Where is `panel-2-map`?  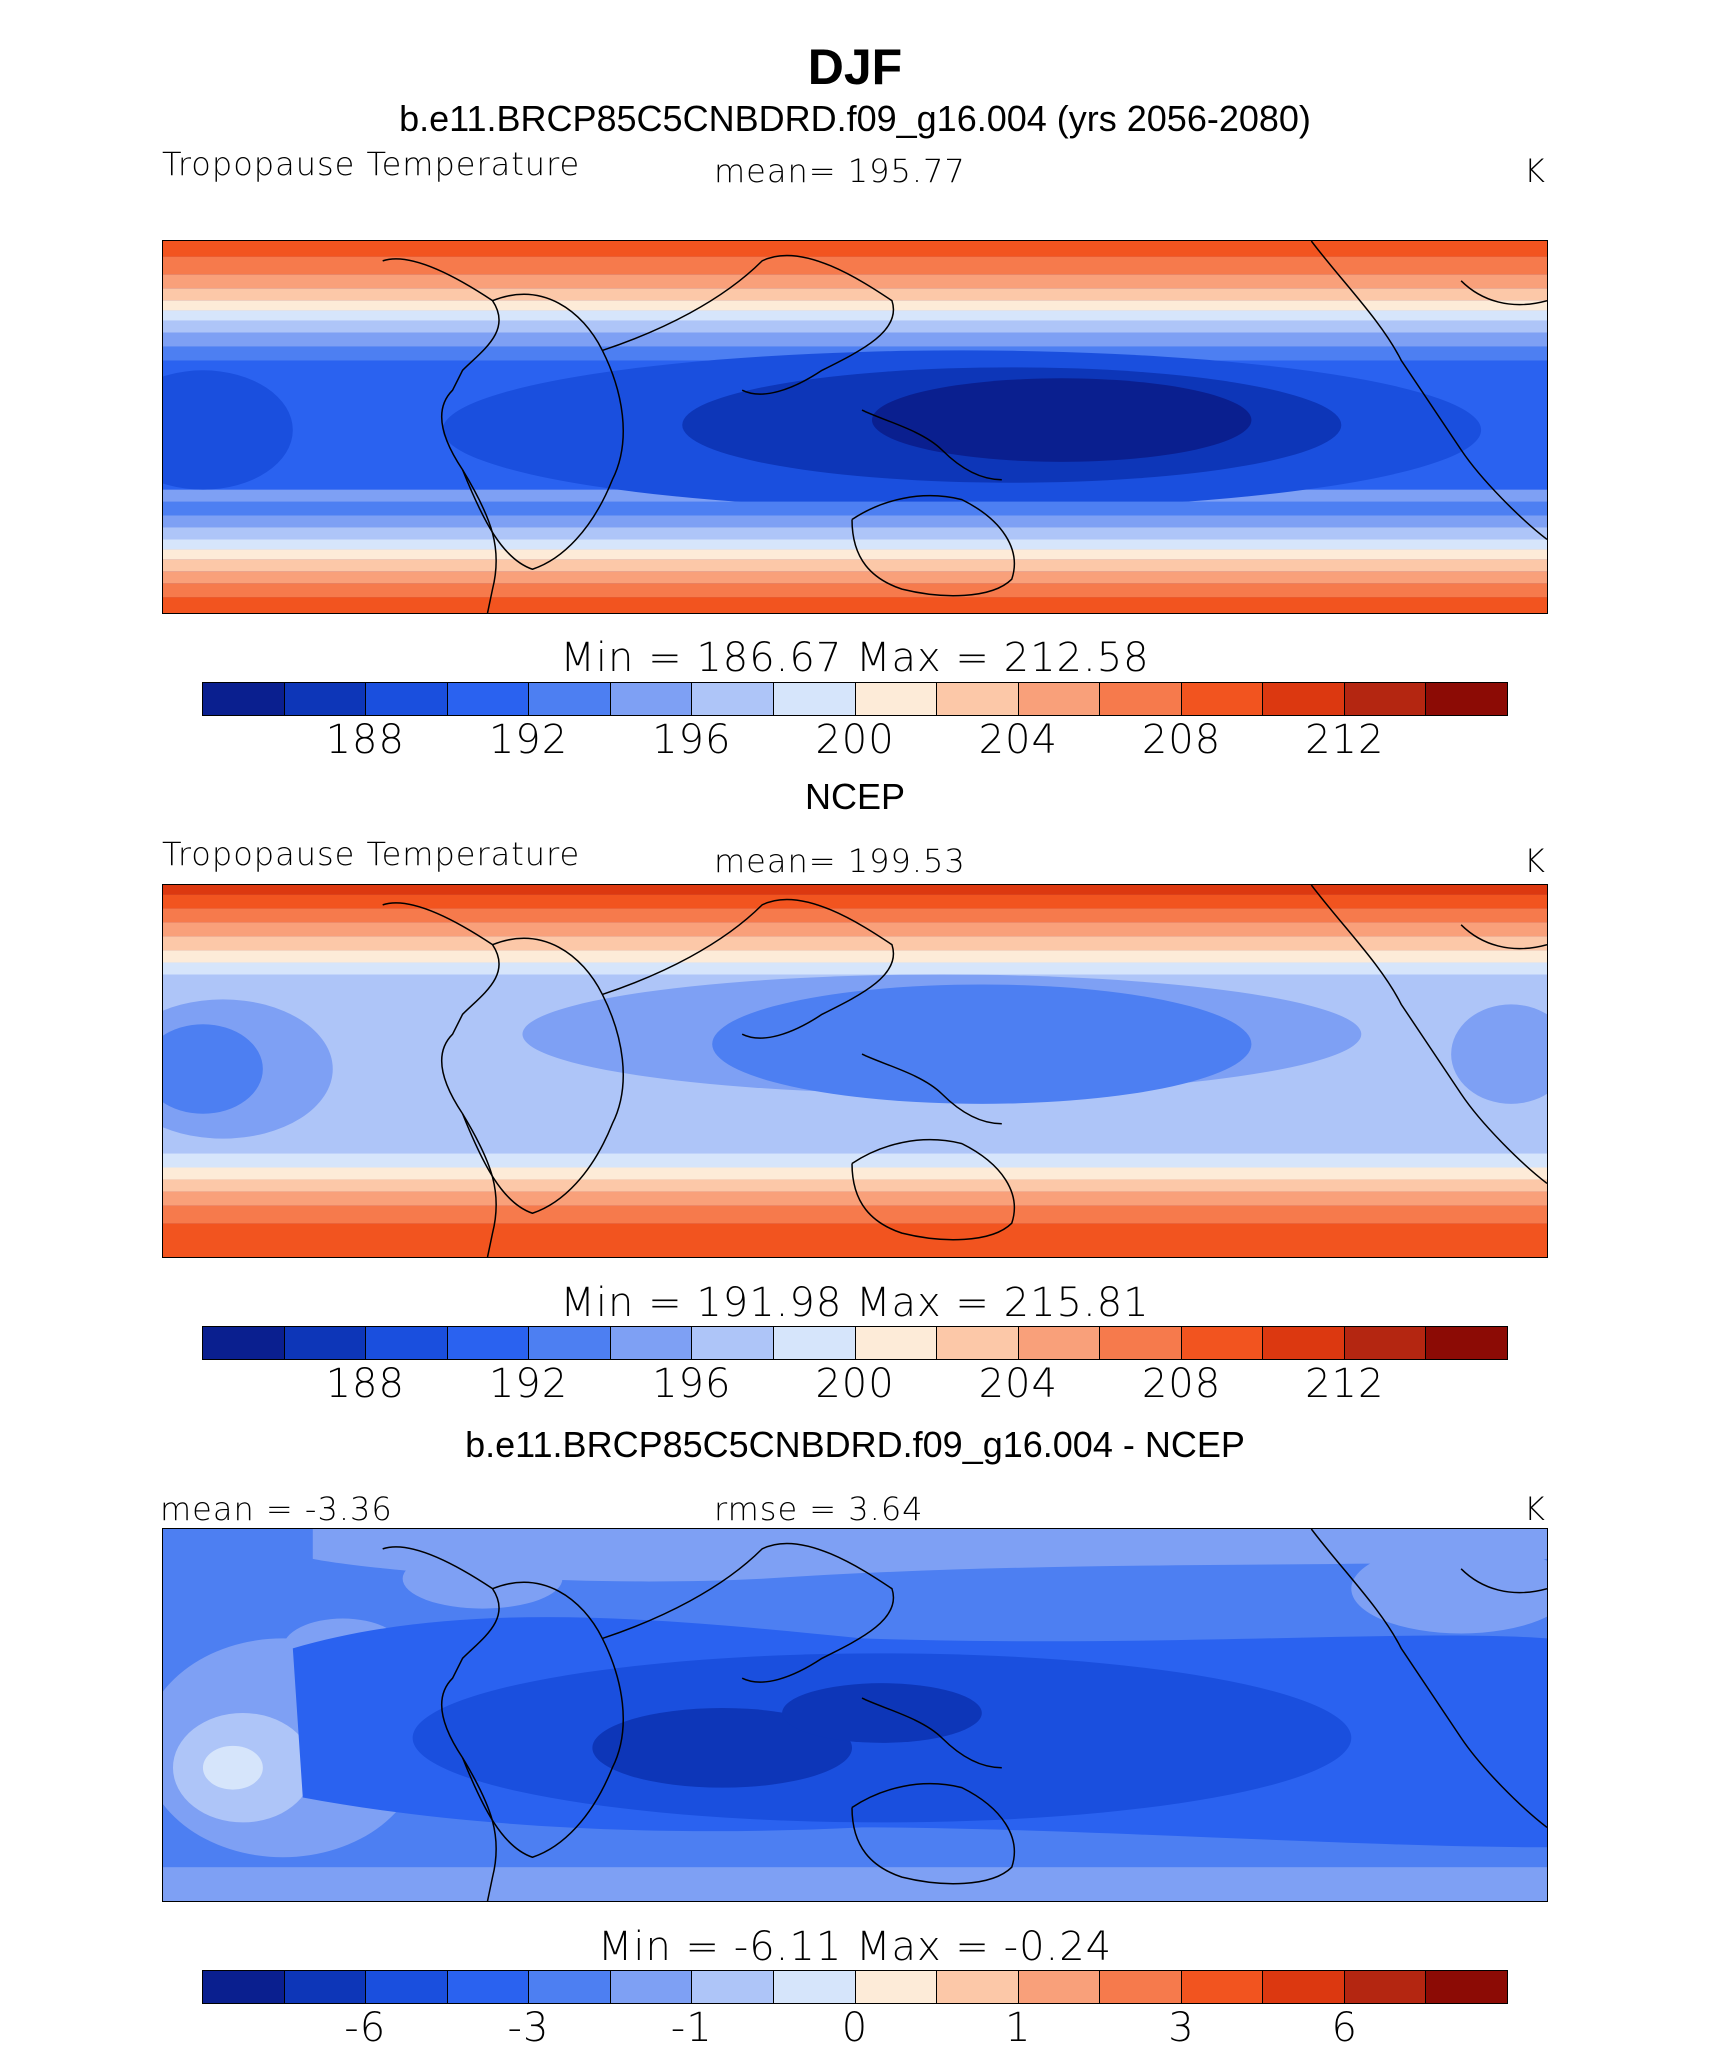 panel-2-map is located at coordinates (855, 1071).